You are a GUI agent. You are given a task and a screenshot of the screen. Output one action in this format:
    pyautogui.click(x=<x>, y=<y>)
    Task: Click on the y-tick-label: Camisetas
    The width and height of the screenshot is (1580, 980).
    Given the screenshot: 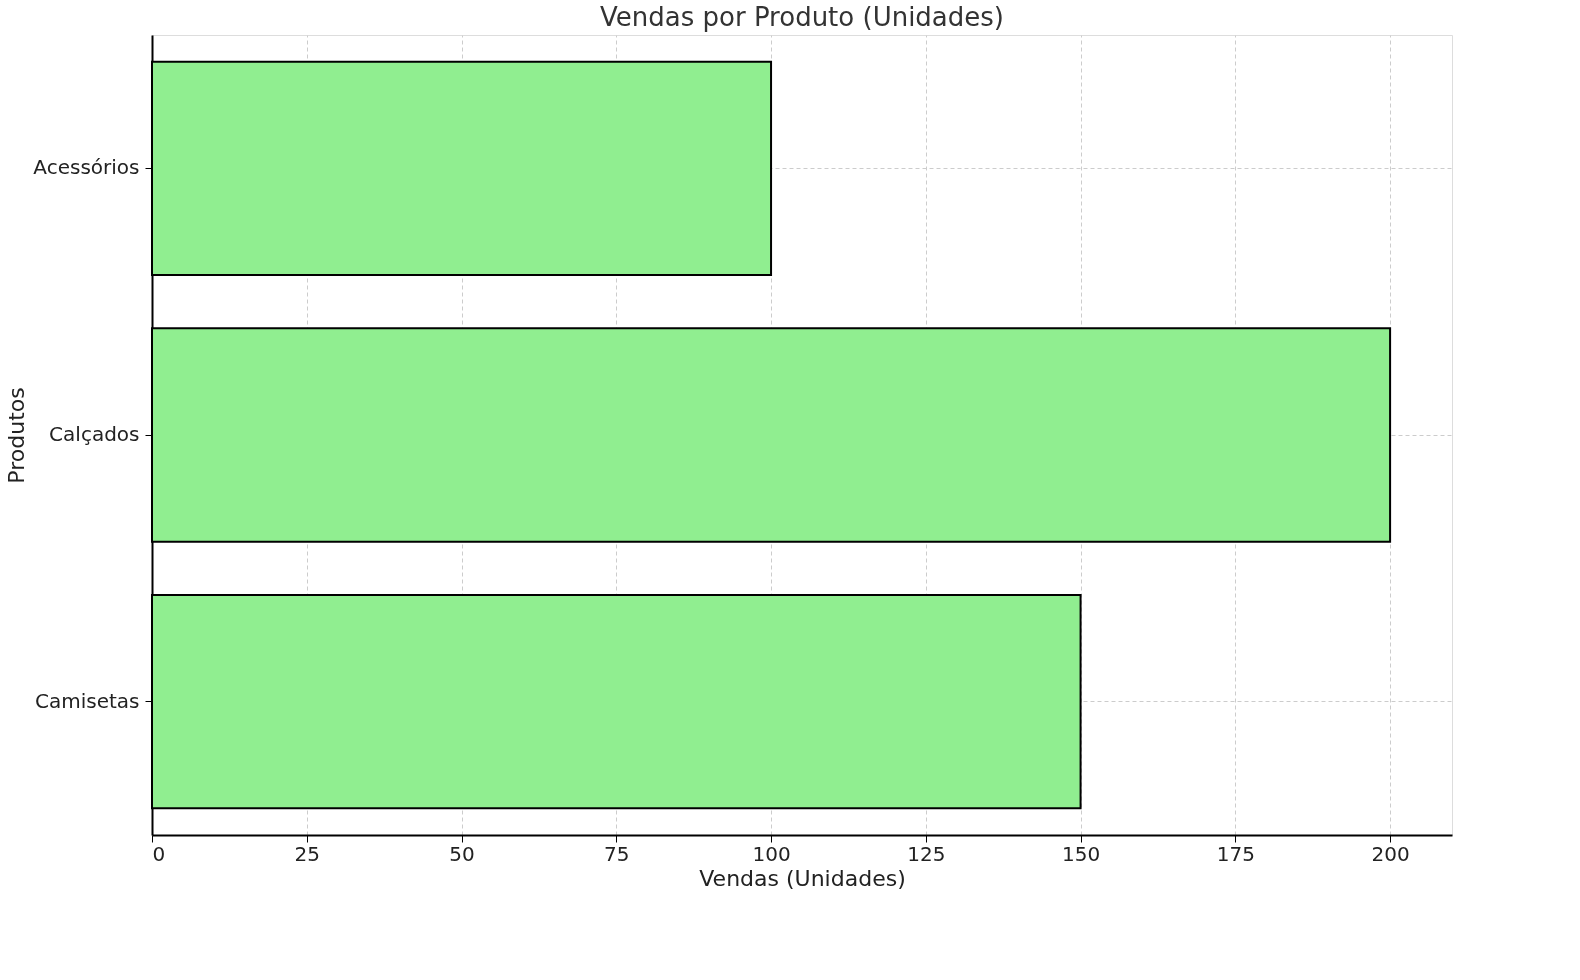 What is the action you would take?
    pyautogui.click(x=87, y=700)
    